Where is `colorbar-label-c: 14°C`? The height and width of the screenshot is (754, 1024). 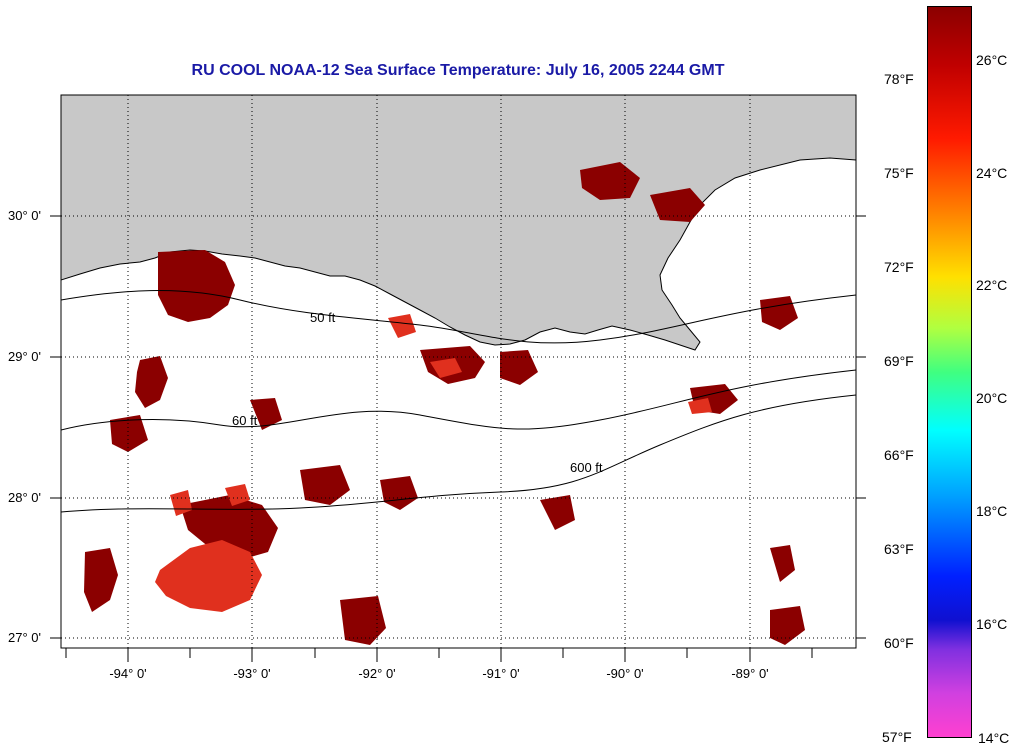
colorbar-label-c: 14°C is located at coordinates (994, 738).